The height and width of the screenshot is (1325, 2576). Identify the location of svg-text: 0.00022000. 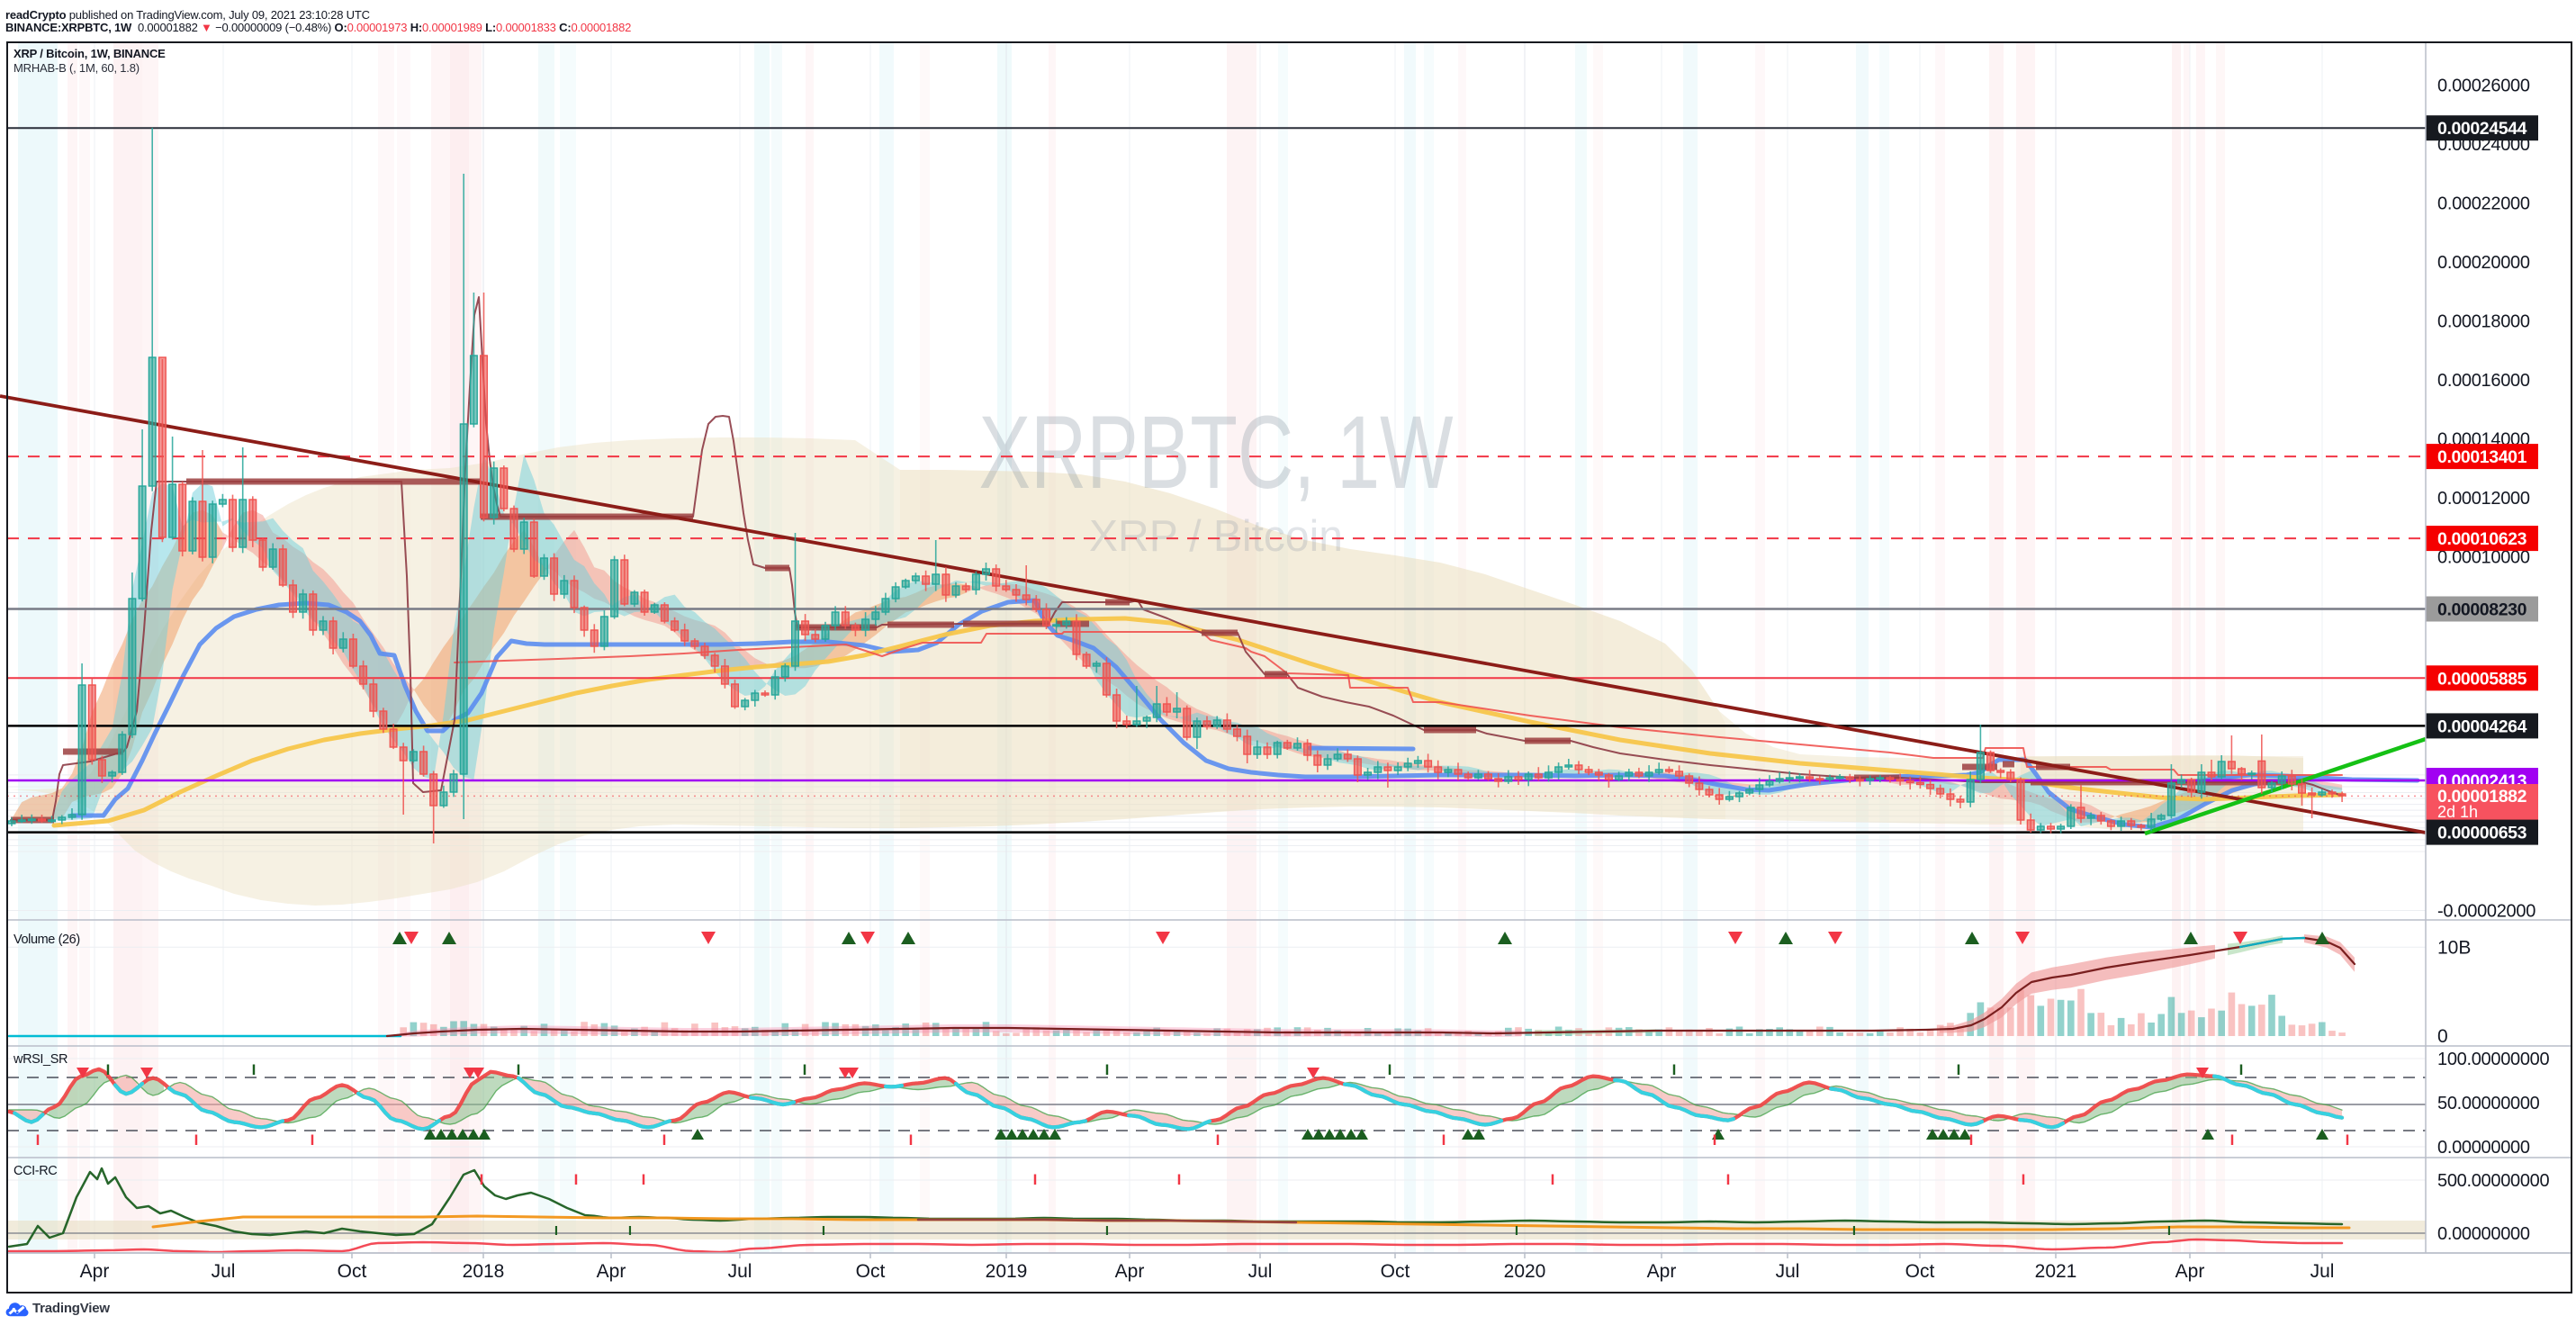
(2483, 204).